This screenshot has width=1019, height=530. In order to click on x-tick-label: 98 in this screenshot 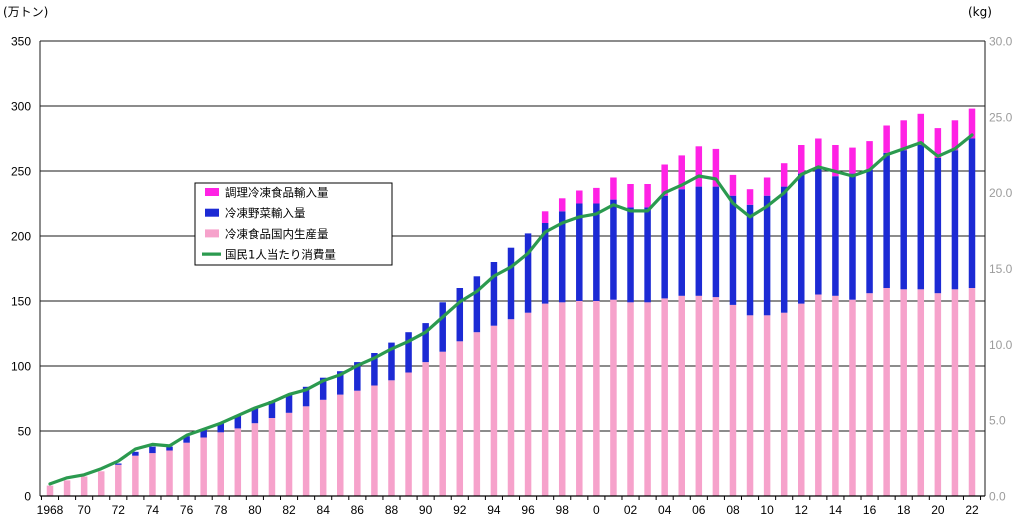, I will do `click(563, 510)`.